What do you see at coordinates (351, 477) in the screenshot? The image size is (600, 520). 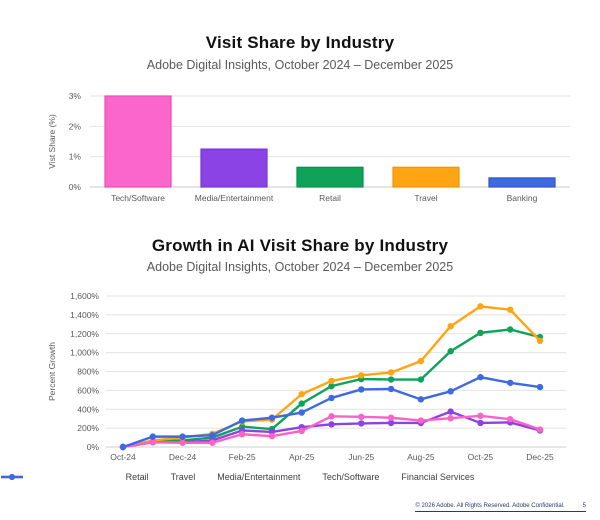 I see `legend-label: Tech/Software` at bounding box center [351, 477].